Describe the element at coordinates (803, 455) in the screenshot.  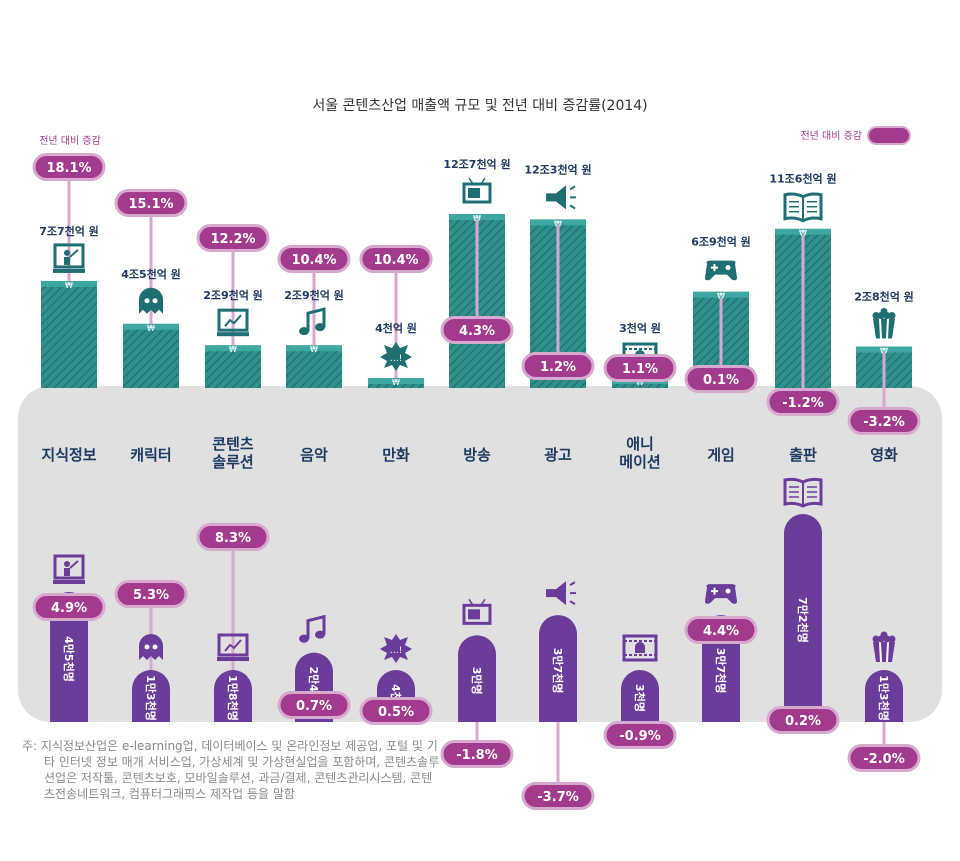
I see `category-label-9-0: 출판` at that location.